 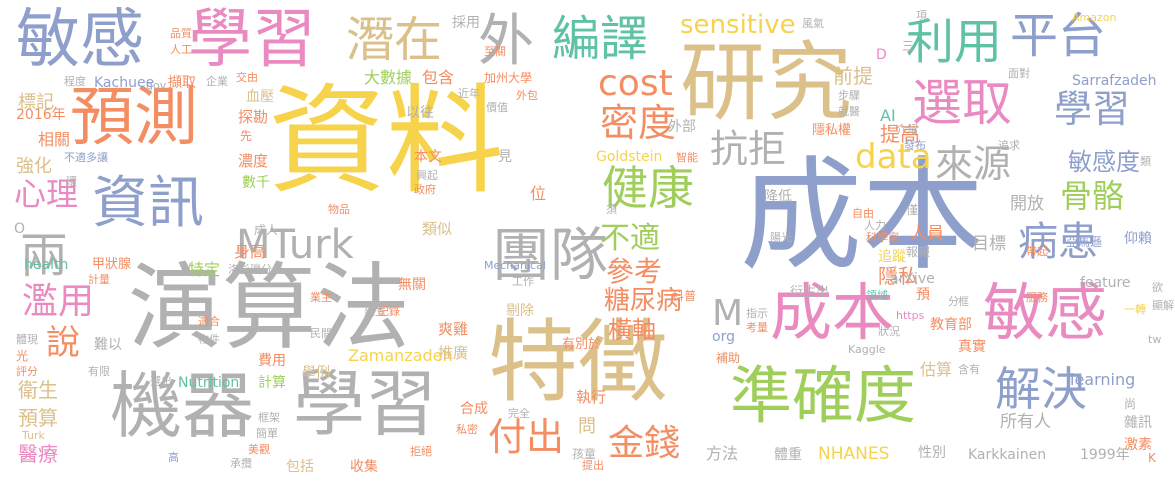 I want to click on word: 陽光, so click(x=781, y=237).